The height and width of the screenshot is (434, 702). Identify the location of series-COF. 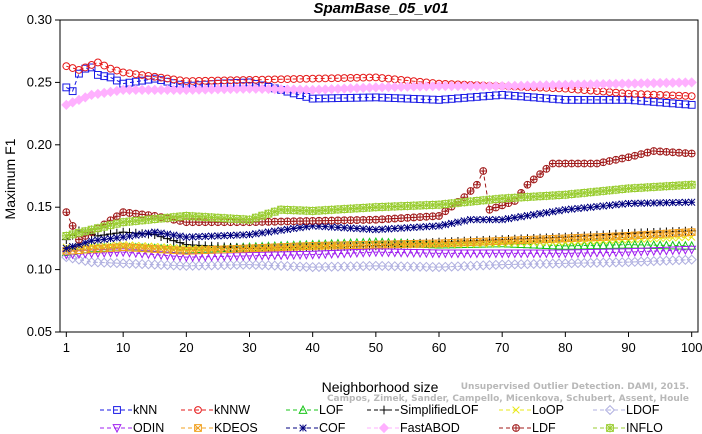
(379, 225).